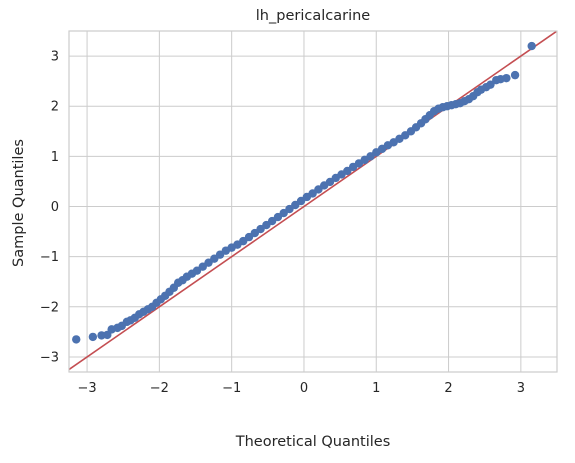  What do you see at coordinates (49, 257) in the screenshot?
I see `y-tick-label: −1` at bounding box center [49, 257].